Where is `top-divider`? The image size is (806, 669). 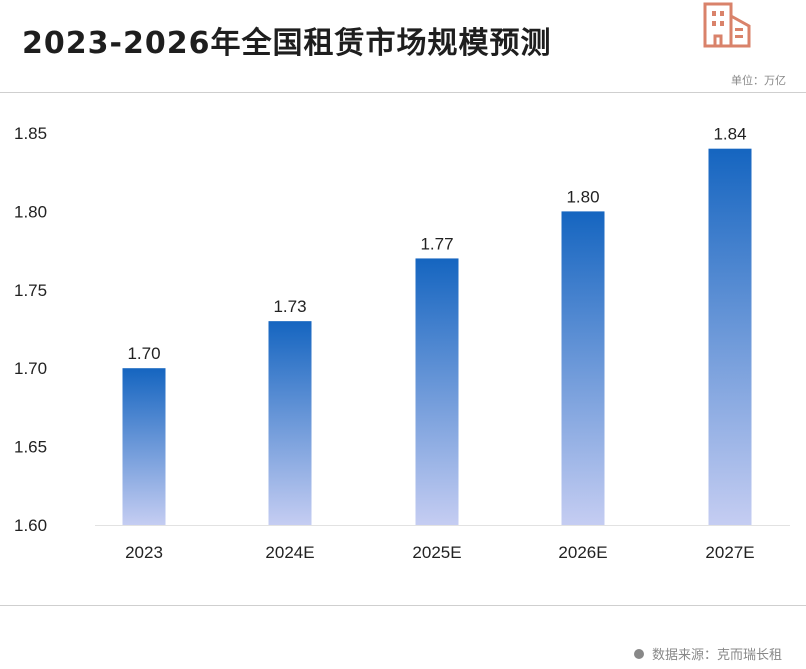
top-divider is located at coordinates (403, 92).